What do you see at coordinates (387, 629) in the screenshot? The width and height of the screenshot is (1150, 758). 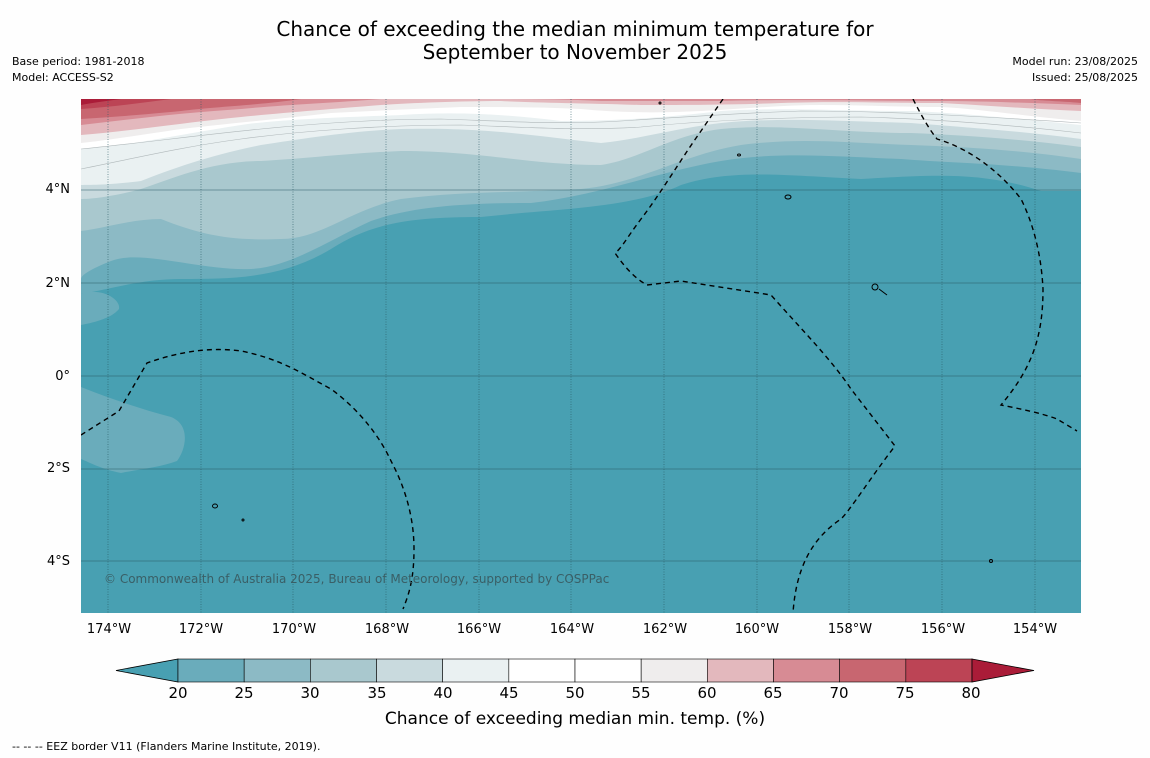 I see `lon-label-168w: 168°W` at bounding box center [387, 629].